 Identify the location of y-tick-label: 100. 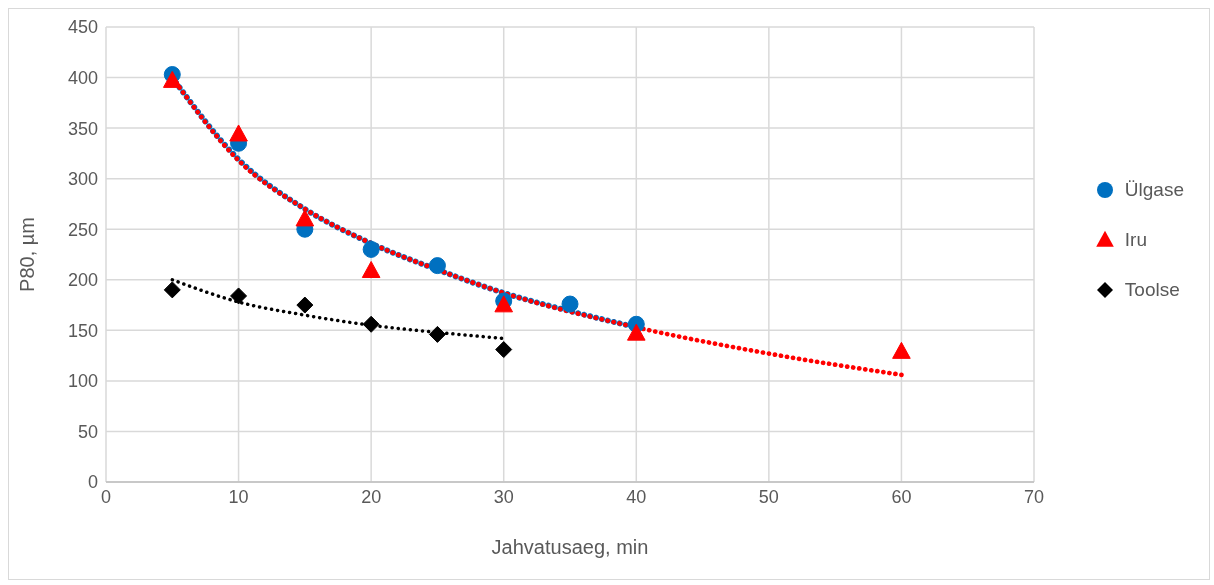
(82, 381).